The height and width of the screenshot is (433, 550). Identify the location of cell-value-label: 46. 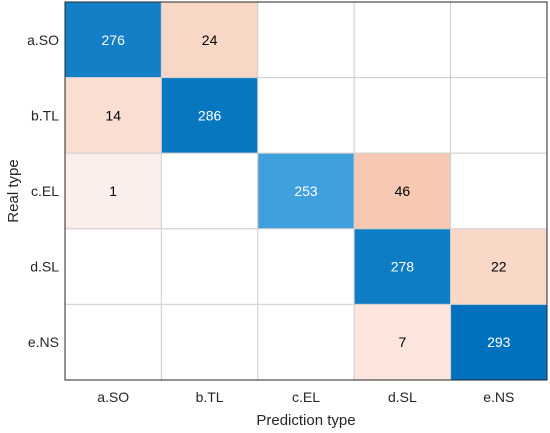
(403, 191).